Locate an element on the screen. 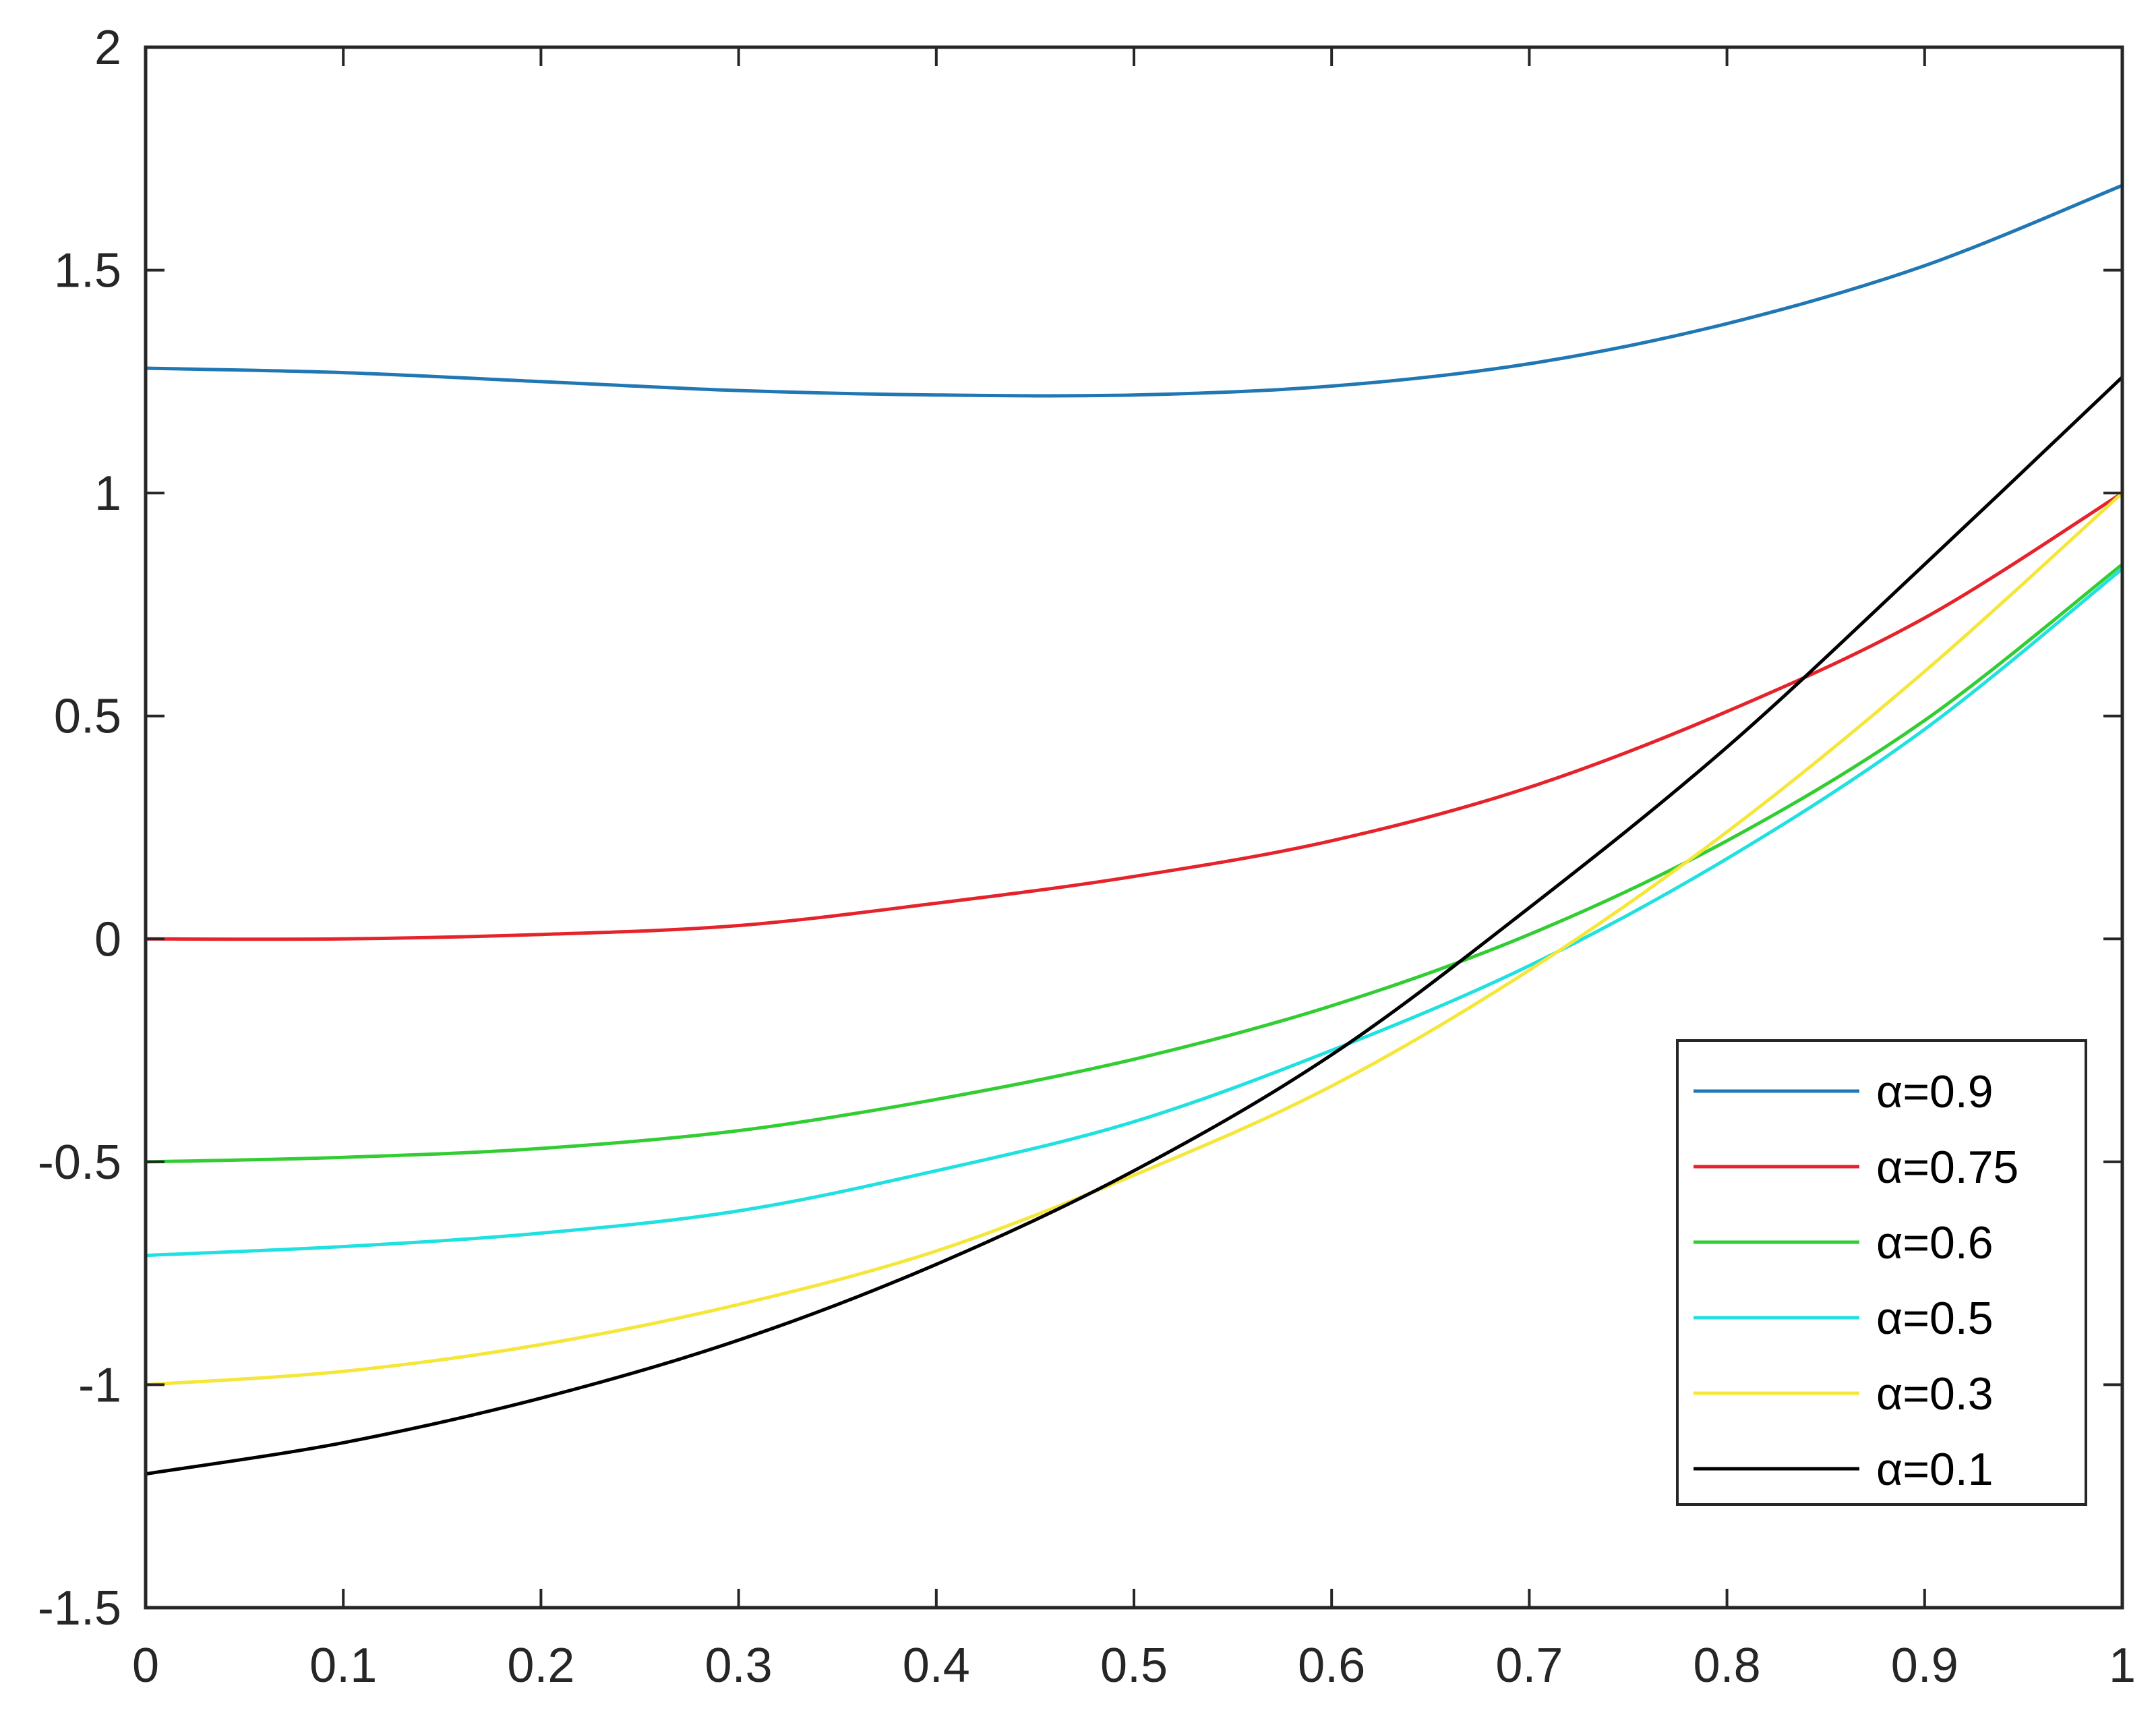 The width and height of the screenshot is (2156, 1725). legend-label: α=0.1 is located at coordinates (1935, 1469).